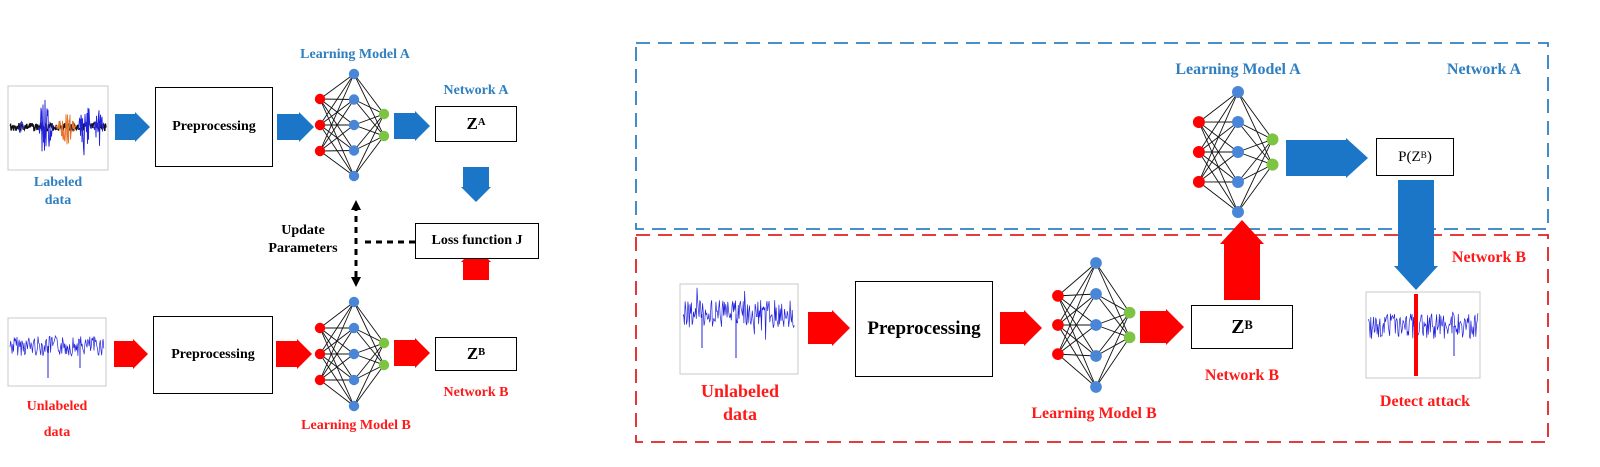  I want to click on arrow-preprocessing-to-model-b-right, so click(1021, 328).